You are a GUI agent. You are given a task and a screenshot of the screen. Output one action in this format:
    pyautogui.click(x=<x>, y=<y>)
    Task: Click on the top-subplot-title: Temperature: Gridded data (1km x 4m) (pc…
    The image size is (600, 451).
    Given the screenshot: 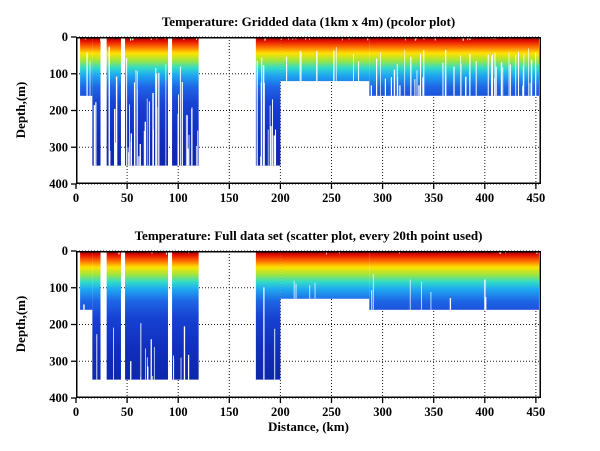 What is the action you would take?
    pyautogui.click(x=308, y=21)
    